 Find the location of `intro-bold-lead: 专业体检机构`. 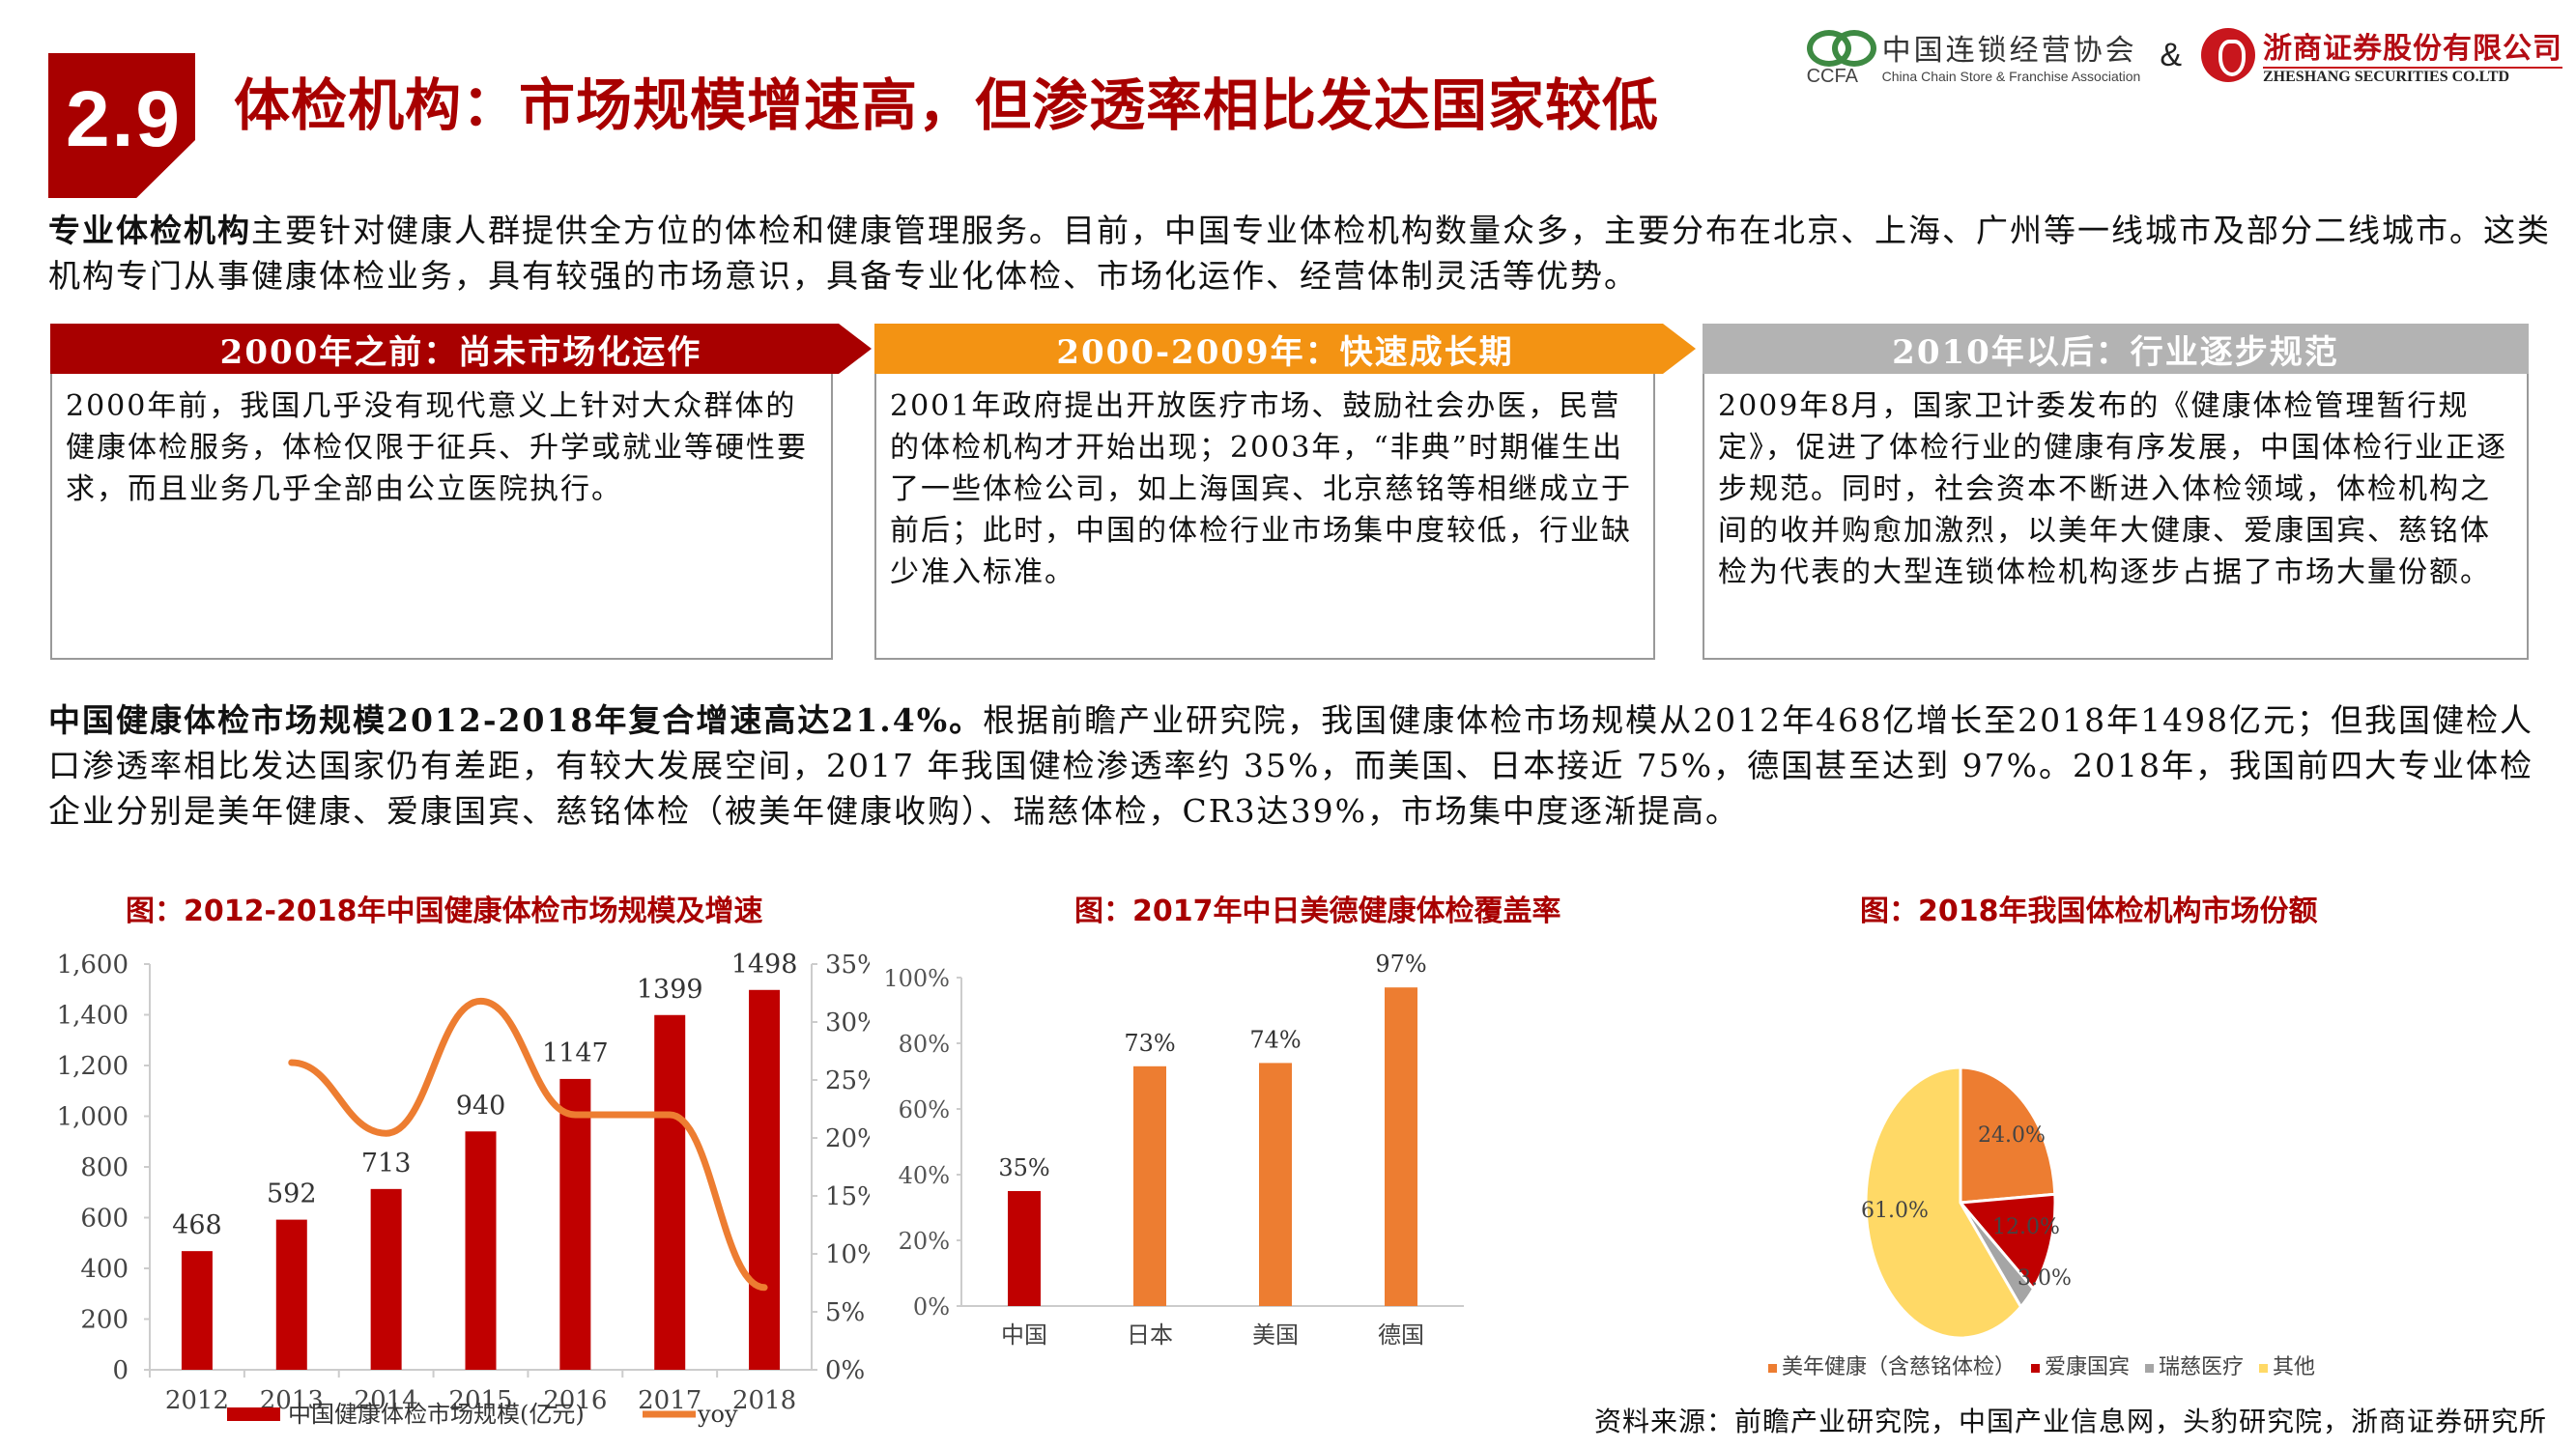

intro-bold-lead: 专业体检机构 is located at coordinates (150, 230).